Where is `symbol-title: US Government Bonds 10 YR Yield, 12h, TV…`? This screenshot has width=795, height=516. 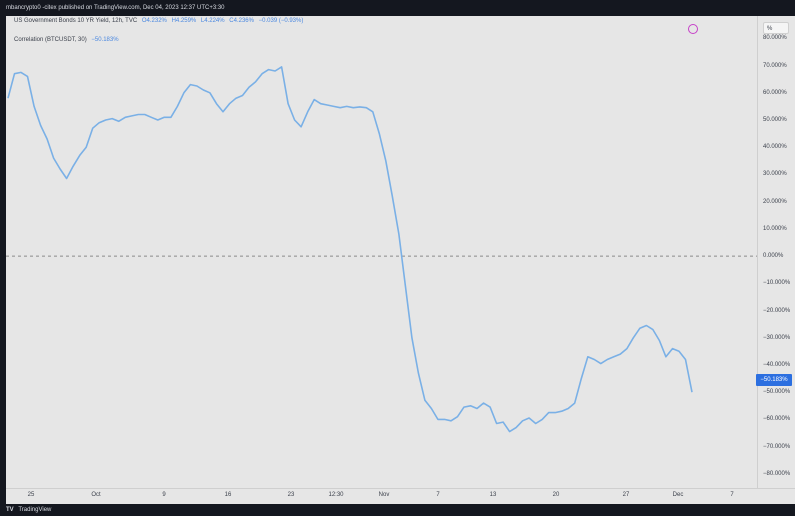
symbol-title: US Government Bonds 10 YR Yield, 12h, TV… is located at coordinates (76, 21).